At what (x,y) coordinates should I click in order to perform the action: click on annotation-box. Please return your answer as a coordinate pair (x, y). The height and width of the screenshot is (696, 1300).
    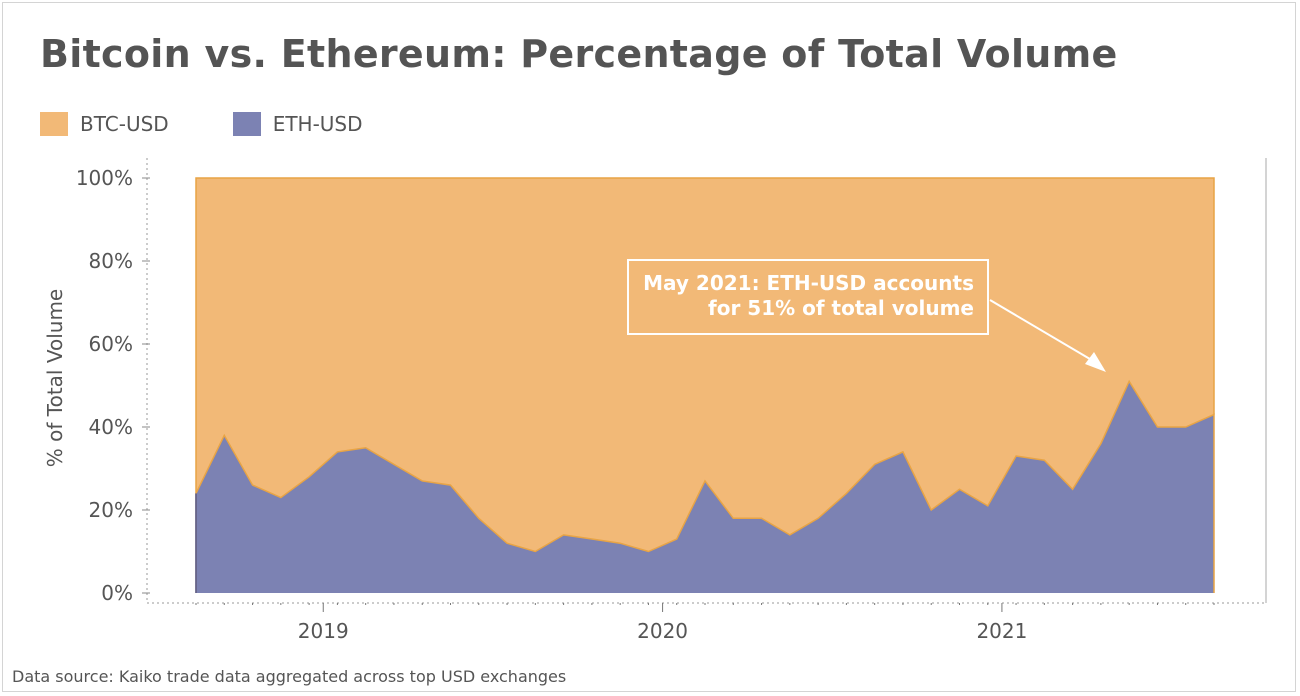
    Looking at the image, I should click on (808, 297).